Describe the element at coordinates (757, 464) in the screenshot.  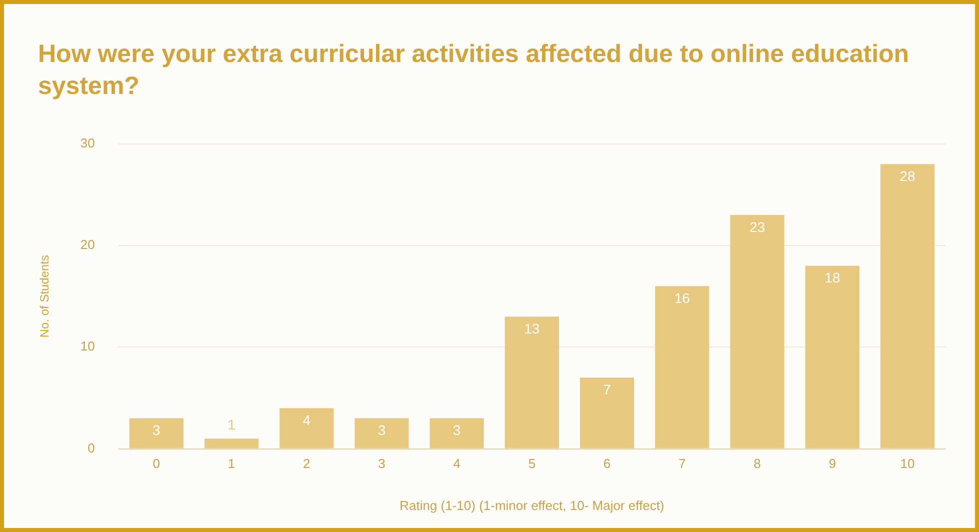
I see `x-tick-label: 8` at that location.